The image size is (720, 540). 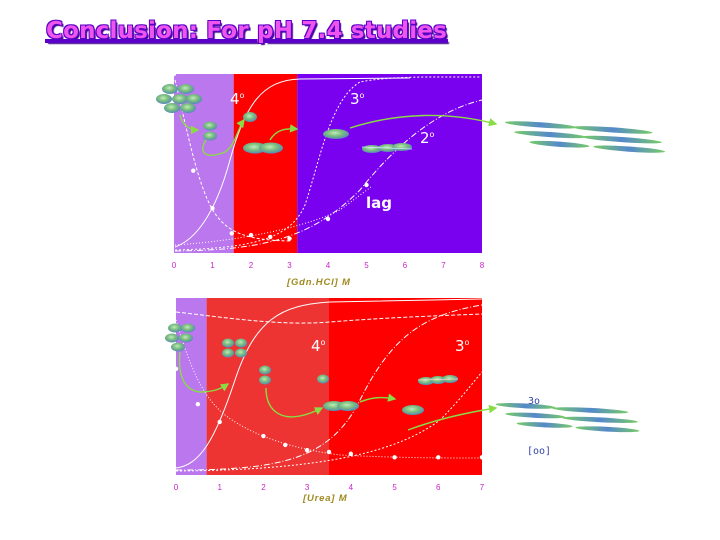 I want to click on x-axis-ticks: 0 1 2 3 4 5 6 7 8, so click(x=328, y=265).